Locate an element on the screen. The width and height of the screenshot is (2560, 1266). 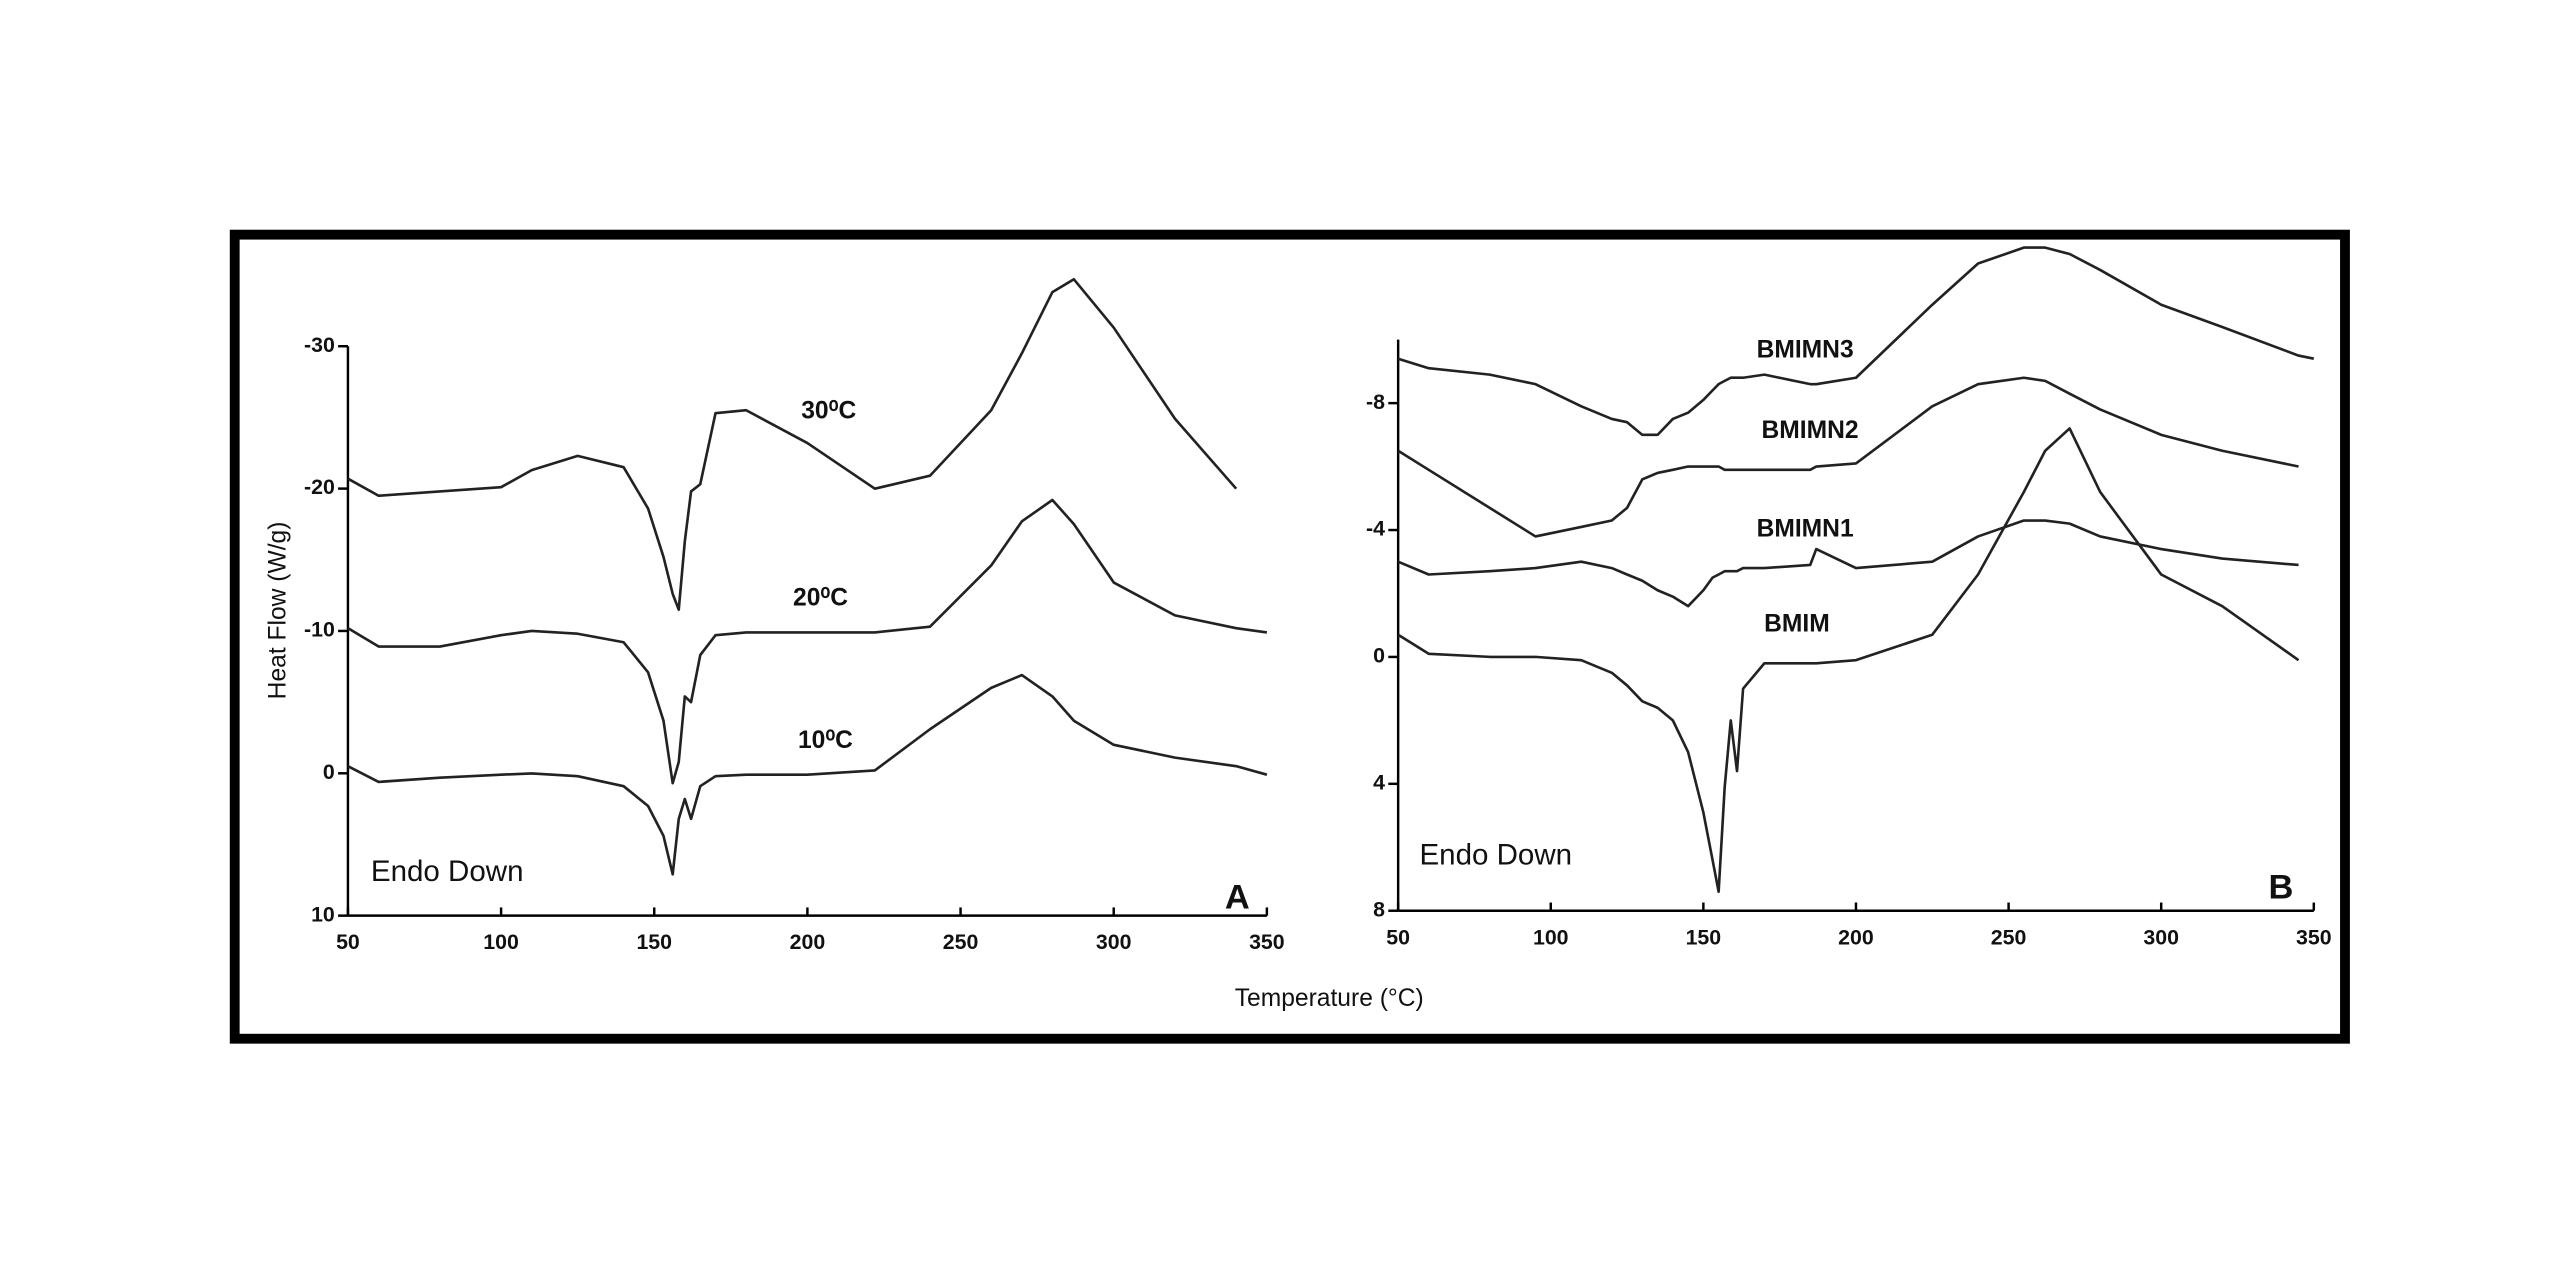
series-label: 30⁰C is located at coordinates (828, 410).